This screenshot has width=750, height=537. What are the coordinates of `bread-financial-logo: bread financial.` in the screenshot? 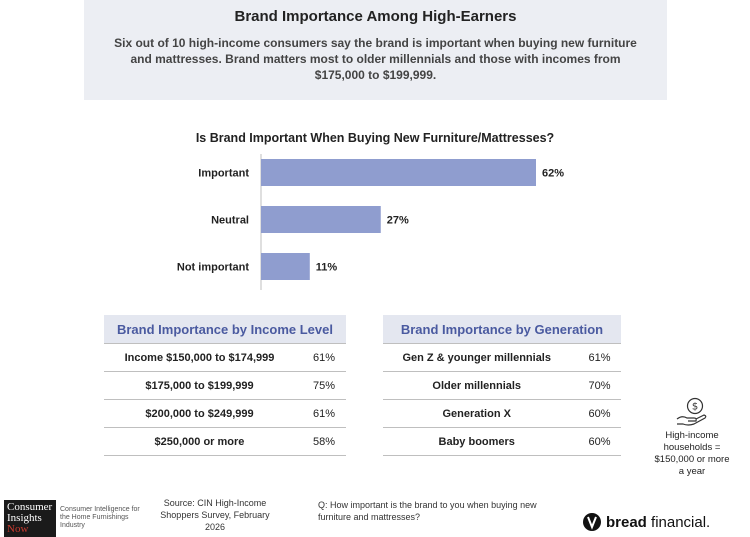 It's located at (646, 522).